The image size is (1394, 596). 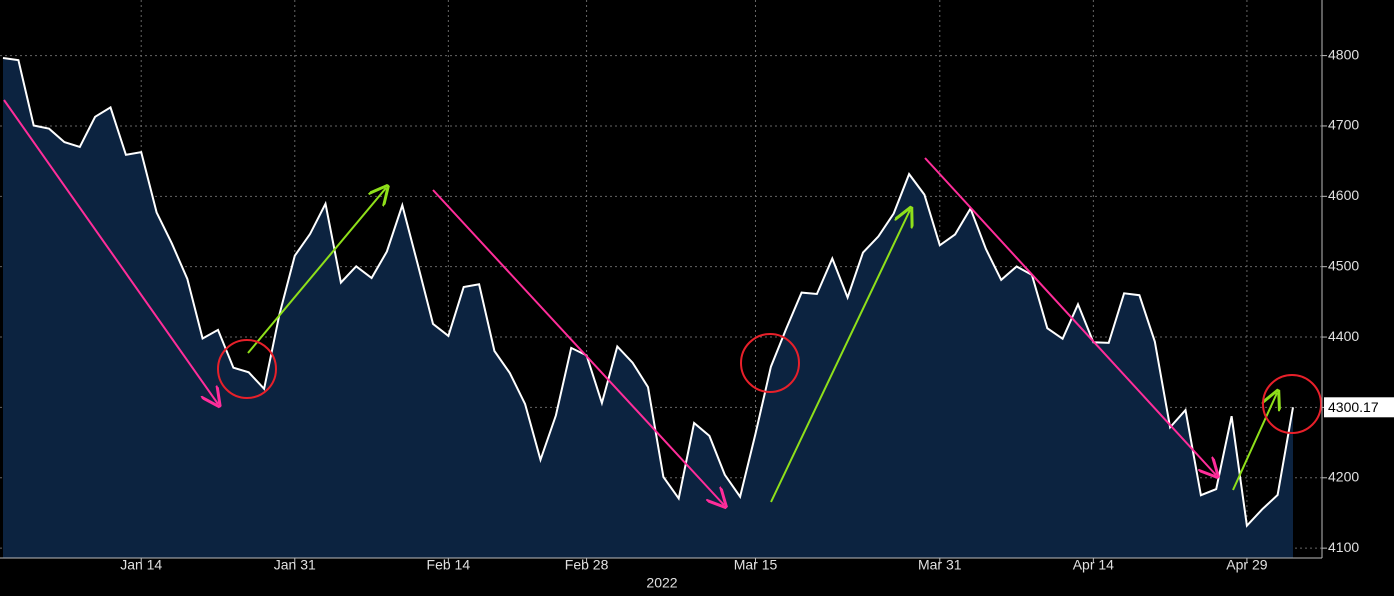 What do you see at coordinates (1353, 407) in the screenshot?
I see `last-value-label: 4300.17` at bounding box center [1353, 407].